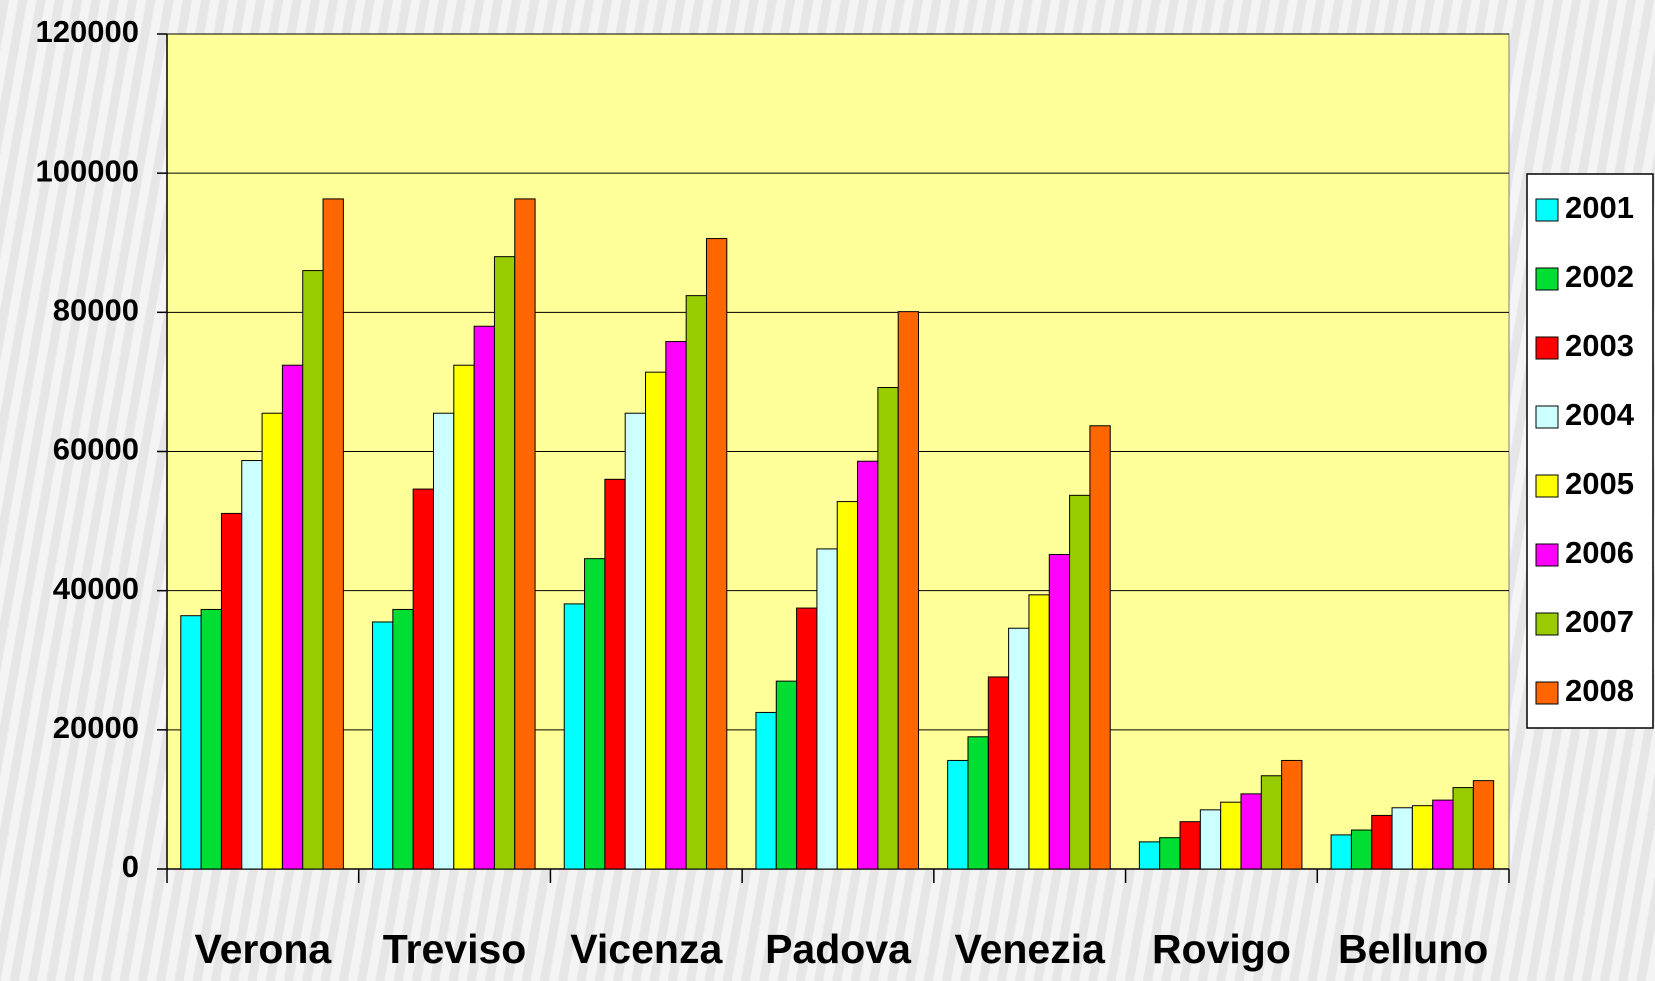 Image resolution: width=1655 pixels, height=981 pixels. I want to click on legend-label: 2008, so click(1599, 690).